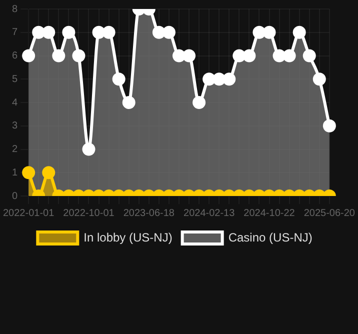  What do you see at coordinates (15, 79) in the screenshot?
I see `y-tick-label: 5` at bounding box center [15, 79].